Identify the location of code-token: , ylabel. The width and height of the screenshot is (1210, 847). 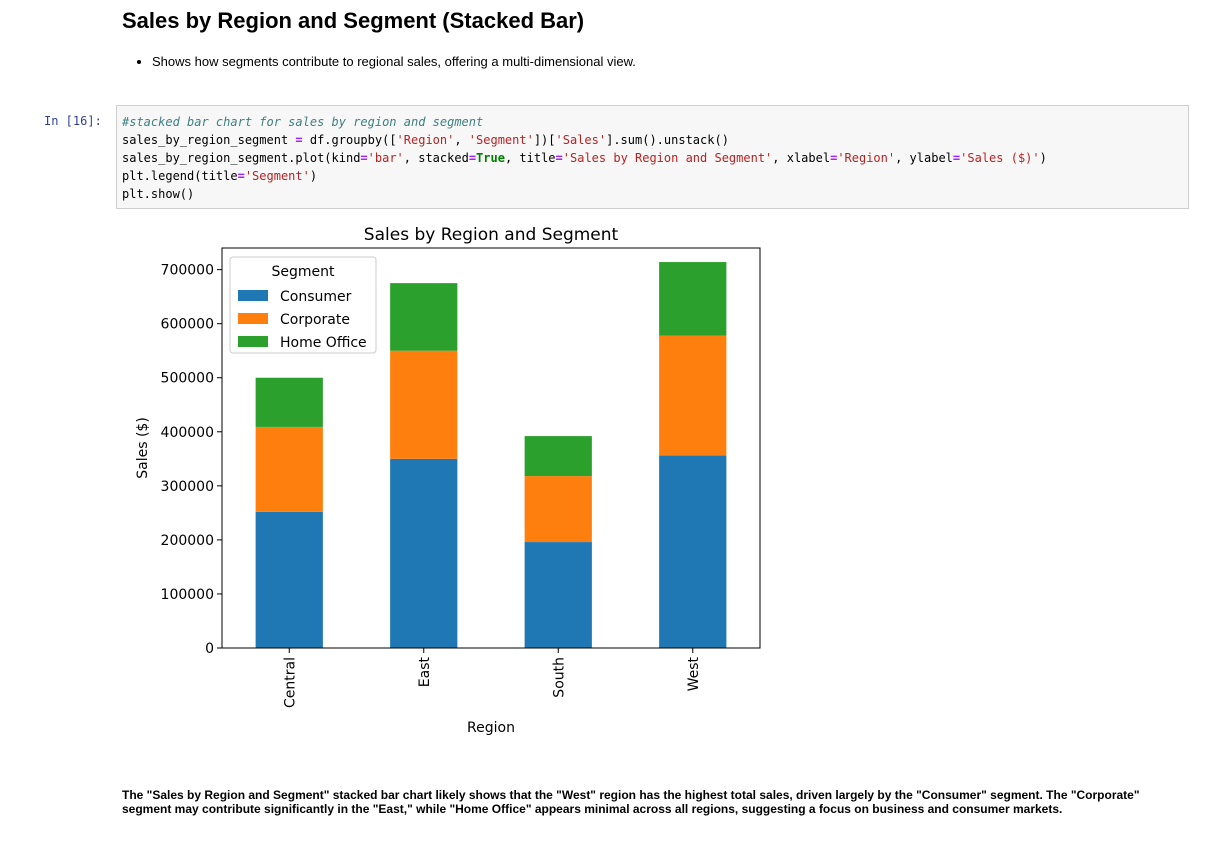
(924, 158).